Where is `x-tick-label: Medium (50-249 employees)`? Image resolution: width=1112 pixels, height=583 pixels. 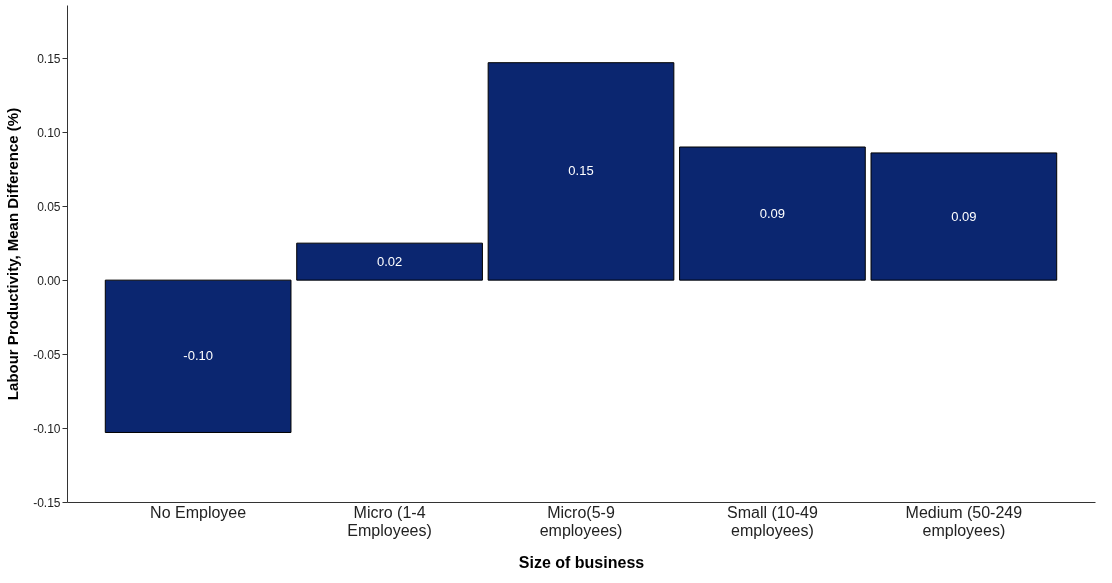
x-tick-label: Medium (50-249 employees) is located at coordinates (964, 521).